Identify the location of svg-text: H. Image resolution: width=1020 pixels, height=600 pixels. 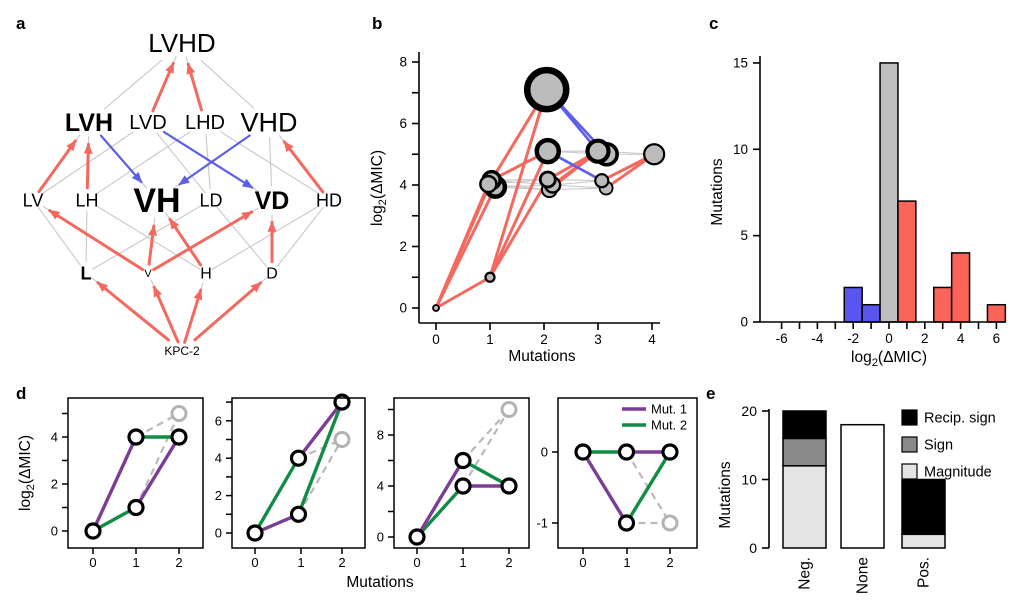
(206, 274).